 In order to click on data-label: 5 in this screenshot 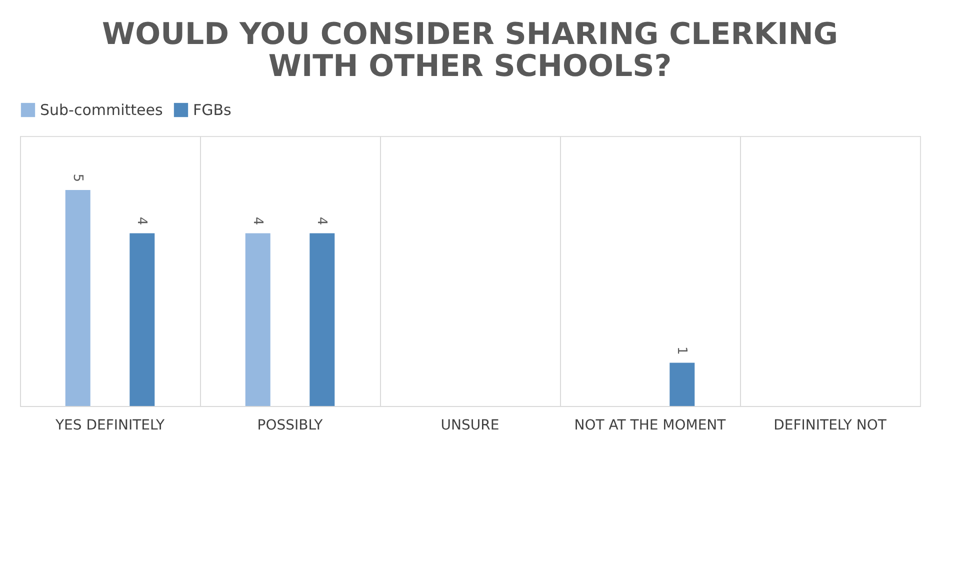, I will do `click(77, 178)`.